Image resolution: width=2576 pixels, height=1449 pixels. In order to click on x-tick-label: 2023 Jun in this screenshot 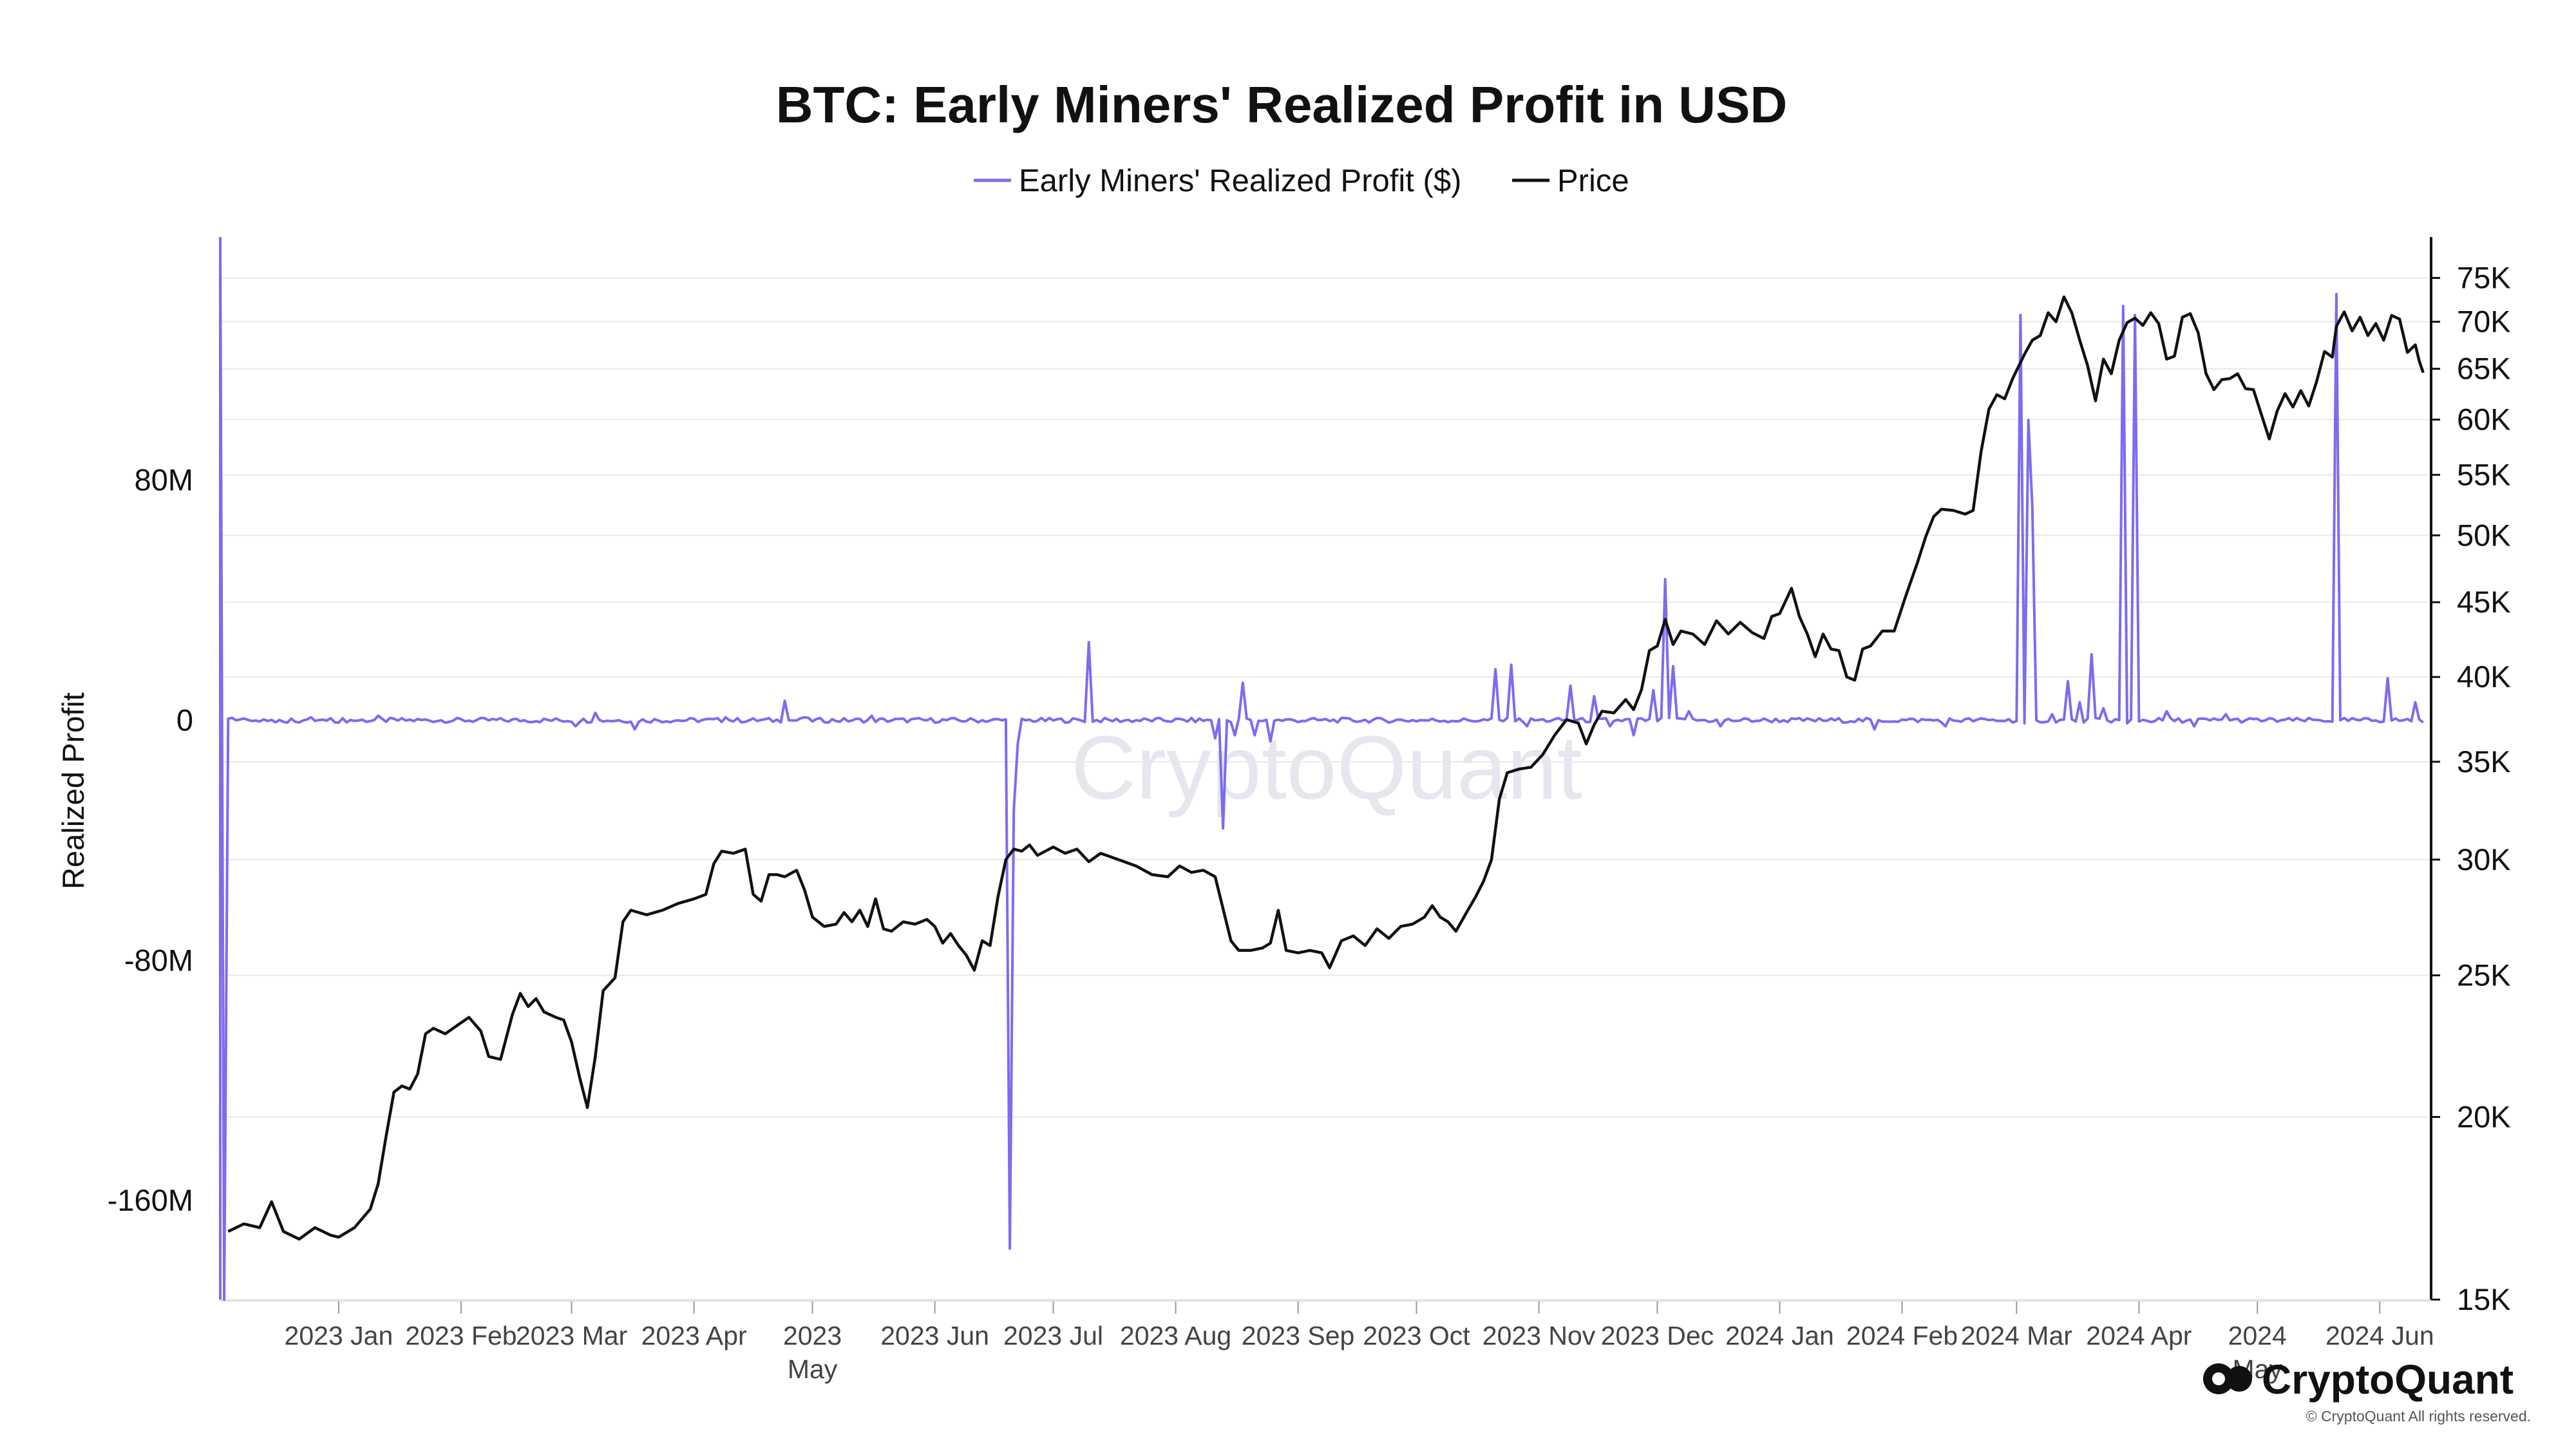, I will do `click(935, 1335)`.